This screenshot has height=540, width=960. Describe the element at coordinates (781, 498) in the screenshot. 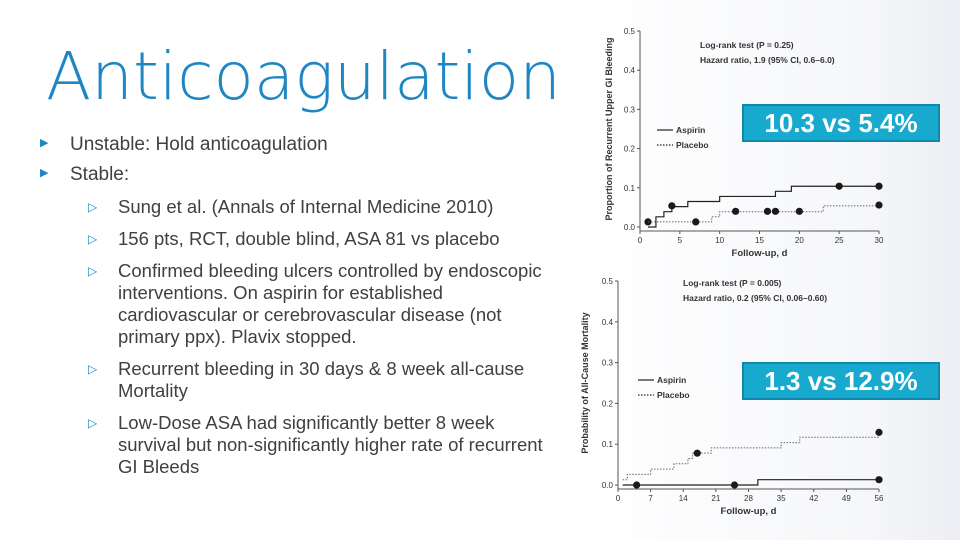

I see `x-tick-label: 35` at that location.